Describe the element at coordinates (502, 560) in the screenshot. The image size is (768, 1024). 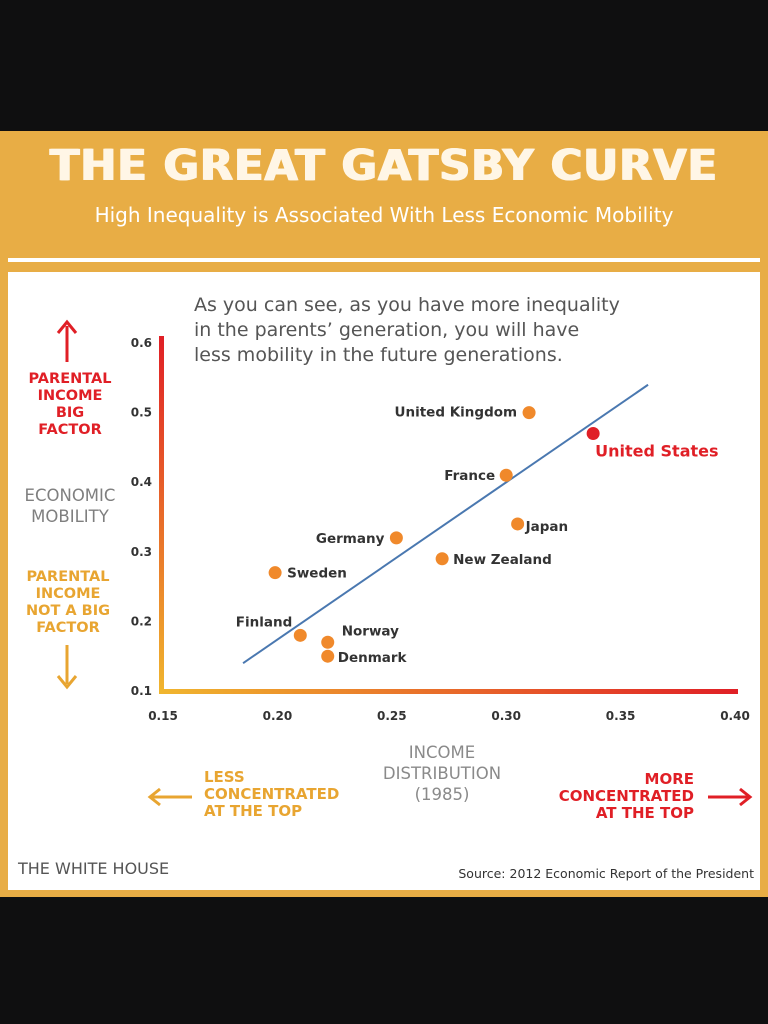
I see `data-point-label: New Zealand` at that location.